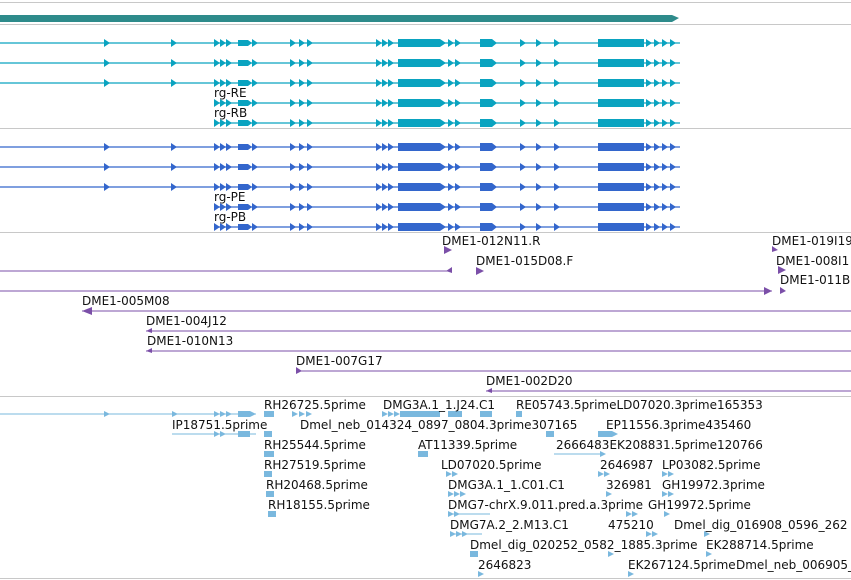 The width and height of the screenshot is (851, 580). I want to click on est-label: RH18155.5prime, so click(319, 505).